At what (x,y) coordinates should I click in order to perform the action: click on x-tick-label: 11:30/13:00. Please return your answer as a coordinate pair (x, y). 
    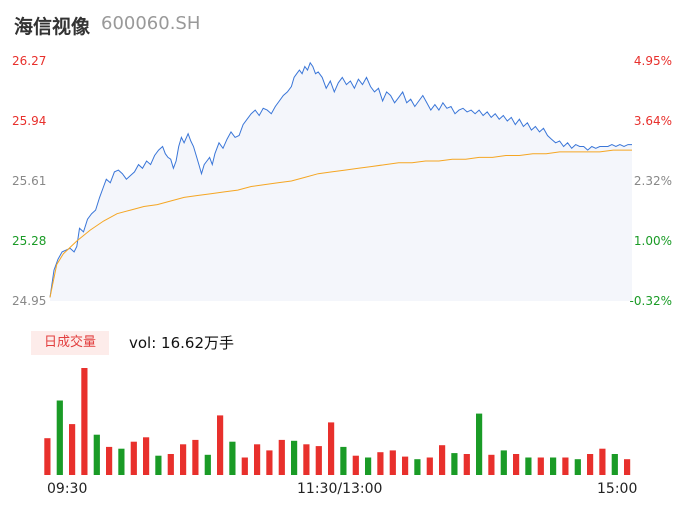
    Looking at the image, I should click on (340, 489).